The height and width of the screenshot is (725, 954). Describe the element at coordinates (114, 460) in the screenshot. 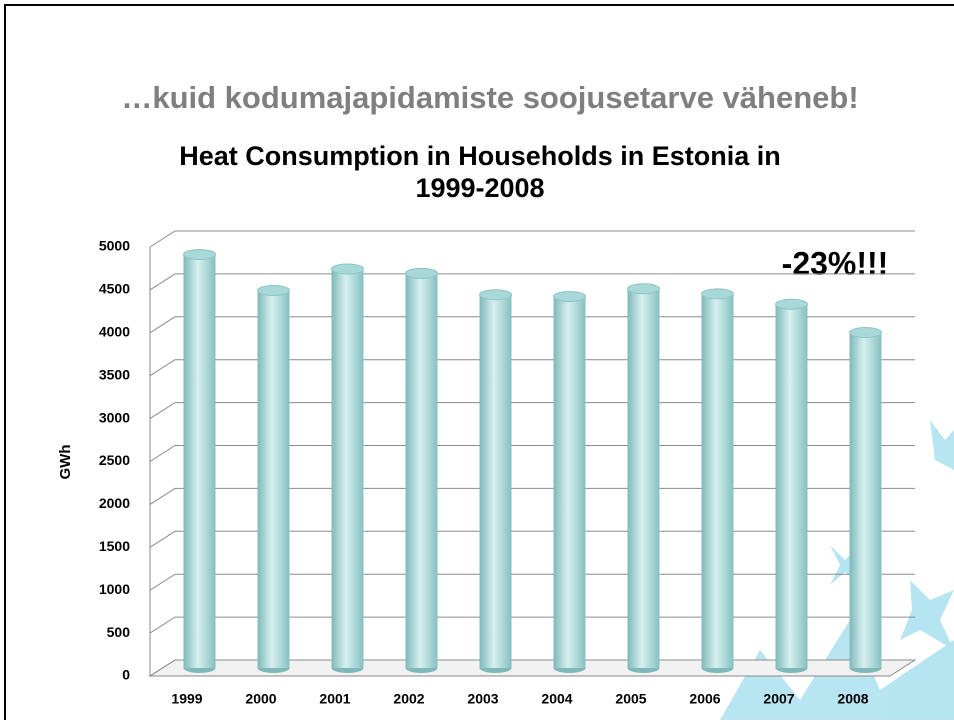

I see `y-tick-label: 2500` at that location.